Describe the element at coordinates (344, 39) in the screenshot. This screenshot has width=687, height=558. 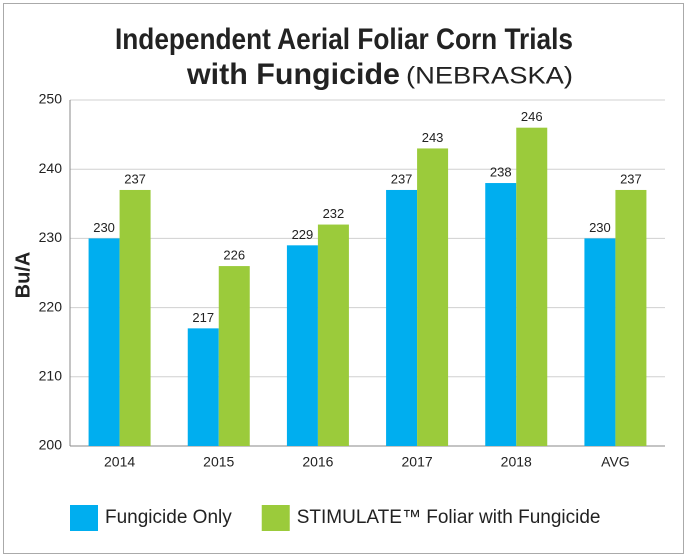
I see `chart-title: Independent Aerial Foliar Corn Trials` at that location.